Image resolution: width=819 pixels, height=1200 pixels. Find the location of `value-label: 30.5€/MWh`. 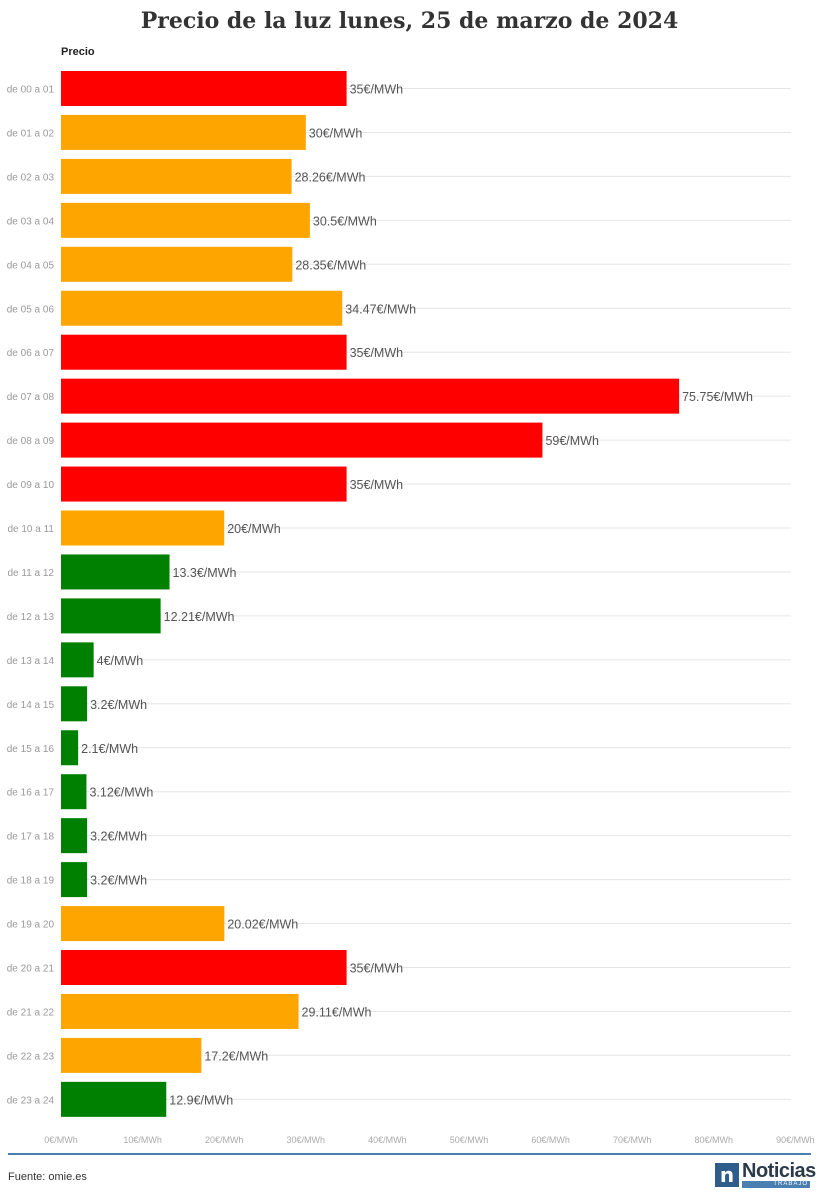

value-label: 30.5€/MWh is located at coordinates (345, 221).